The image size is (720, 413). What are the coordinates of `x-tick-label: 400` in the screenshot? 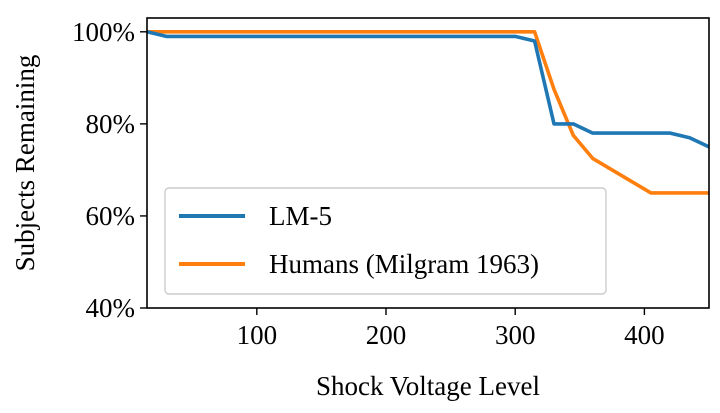 It's located at (644, 335).